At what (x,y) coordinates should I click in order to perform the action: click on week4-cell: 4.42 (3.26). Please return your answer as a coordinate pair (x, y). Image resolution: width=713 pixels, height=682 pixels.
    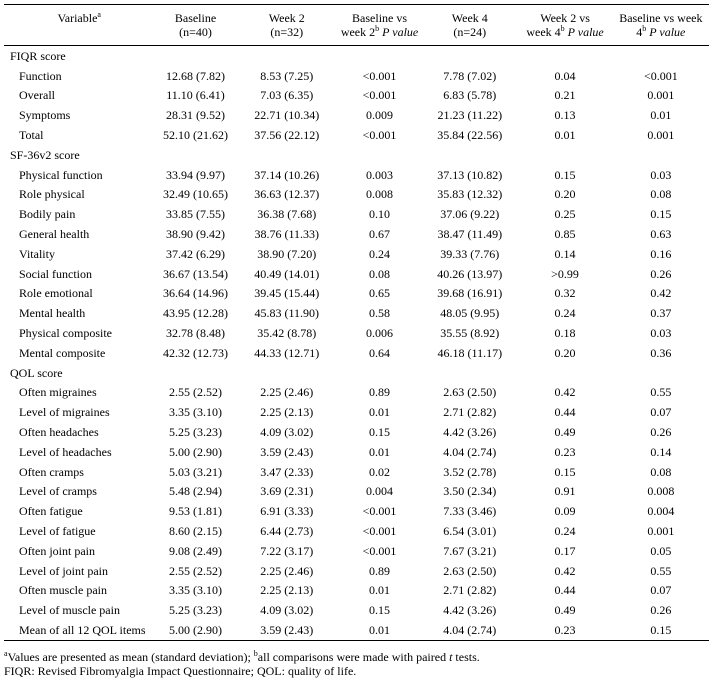
    Looking at the image, I should click on (470, 432).